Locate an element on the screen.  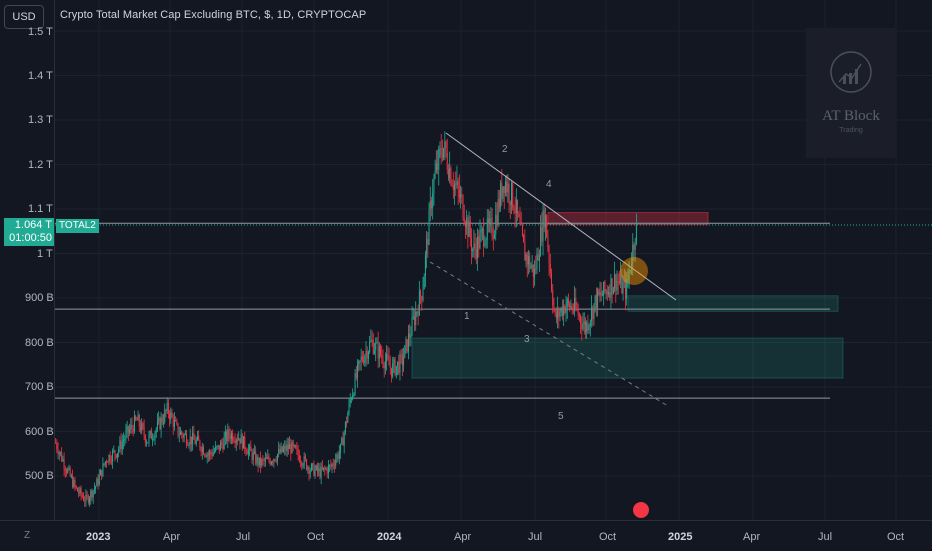
currency-button: USD is located at coordinates (24, 17).